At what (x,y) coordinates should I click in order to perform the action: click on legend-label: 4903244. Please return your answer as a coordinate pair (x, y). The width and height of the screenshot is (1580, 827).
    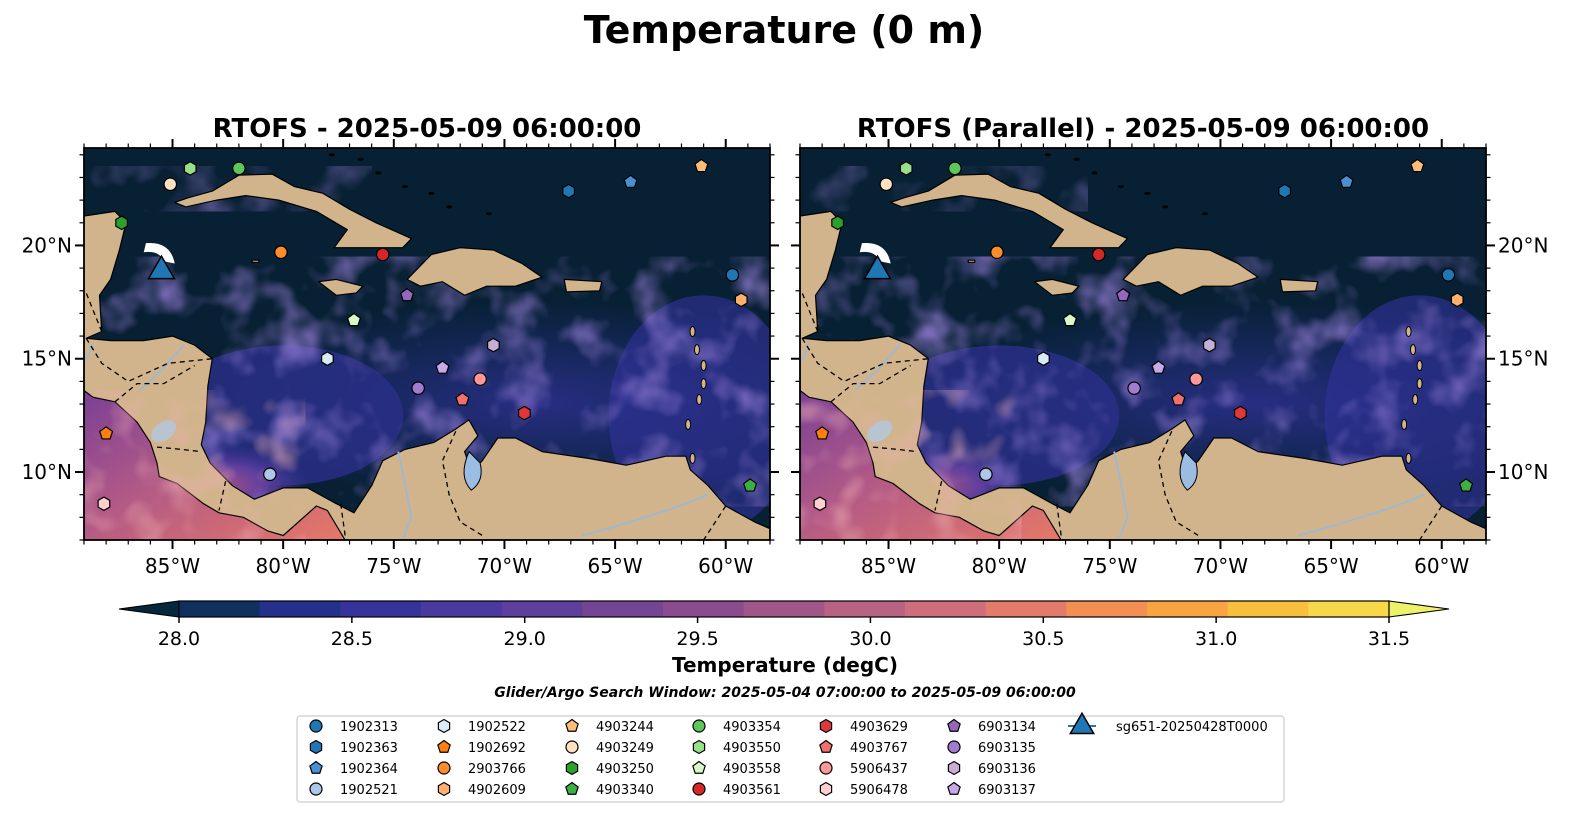
    Looking at the image, I should click on (625, 727).